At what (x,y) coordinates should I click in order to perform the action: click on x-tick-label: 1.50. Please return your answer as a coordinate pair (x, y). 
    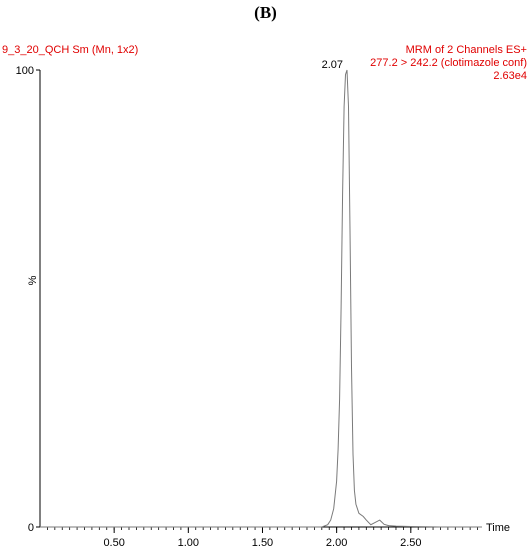
    Looking at the image, I should click on (262, 543).